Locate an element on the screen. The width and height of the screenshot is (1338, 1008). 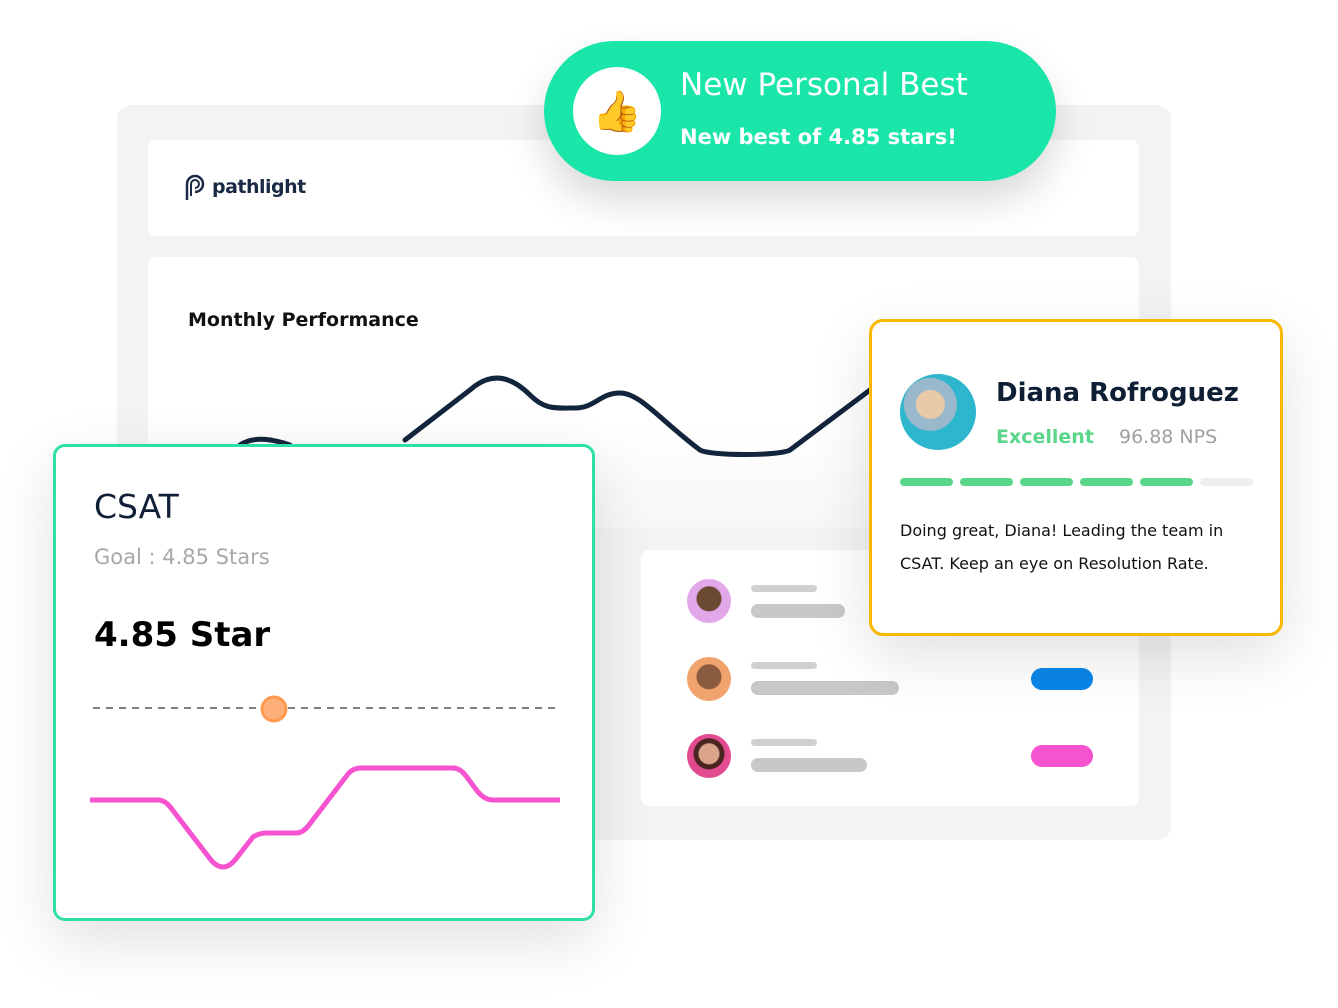
agent-nps: 96.88 NPS is located at coordinates (1168, 437).